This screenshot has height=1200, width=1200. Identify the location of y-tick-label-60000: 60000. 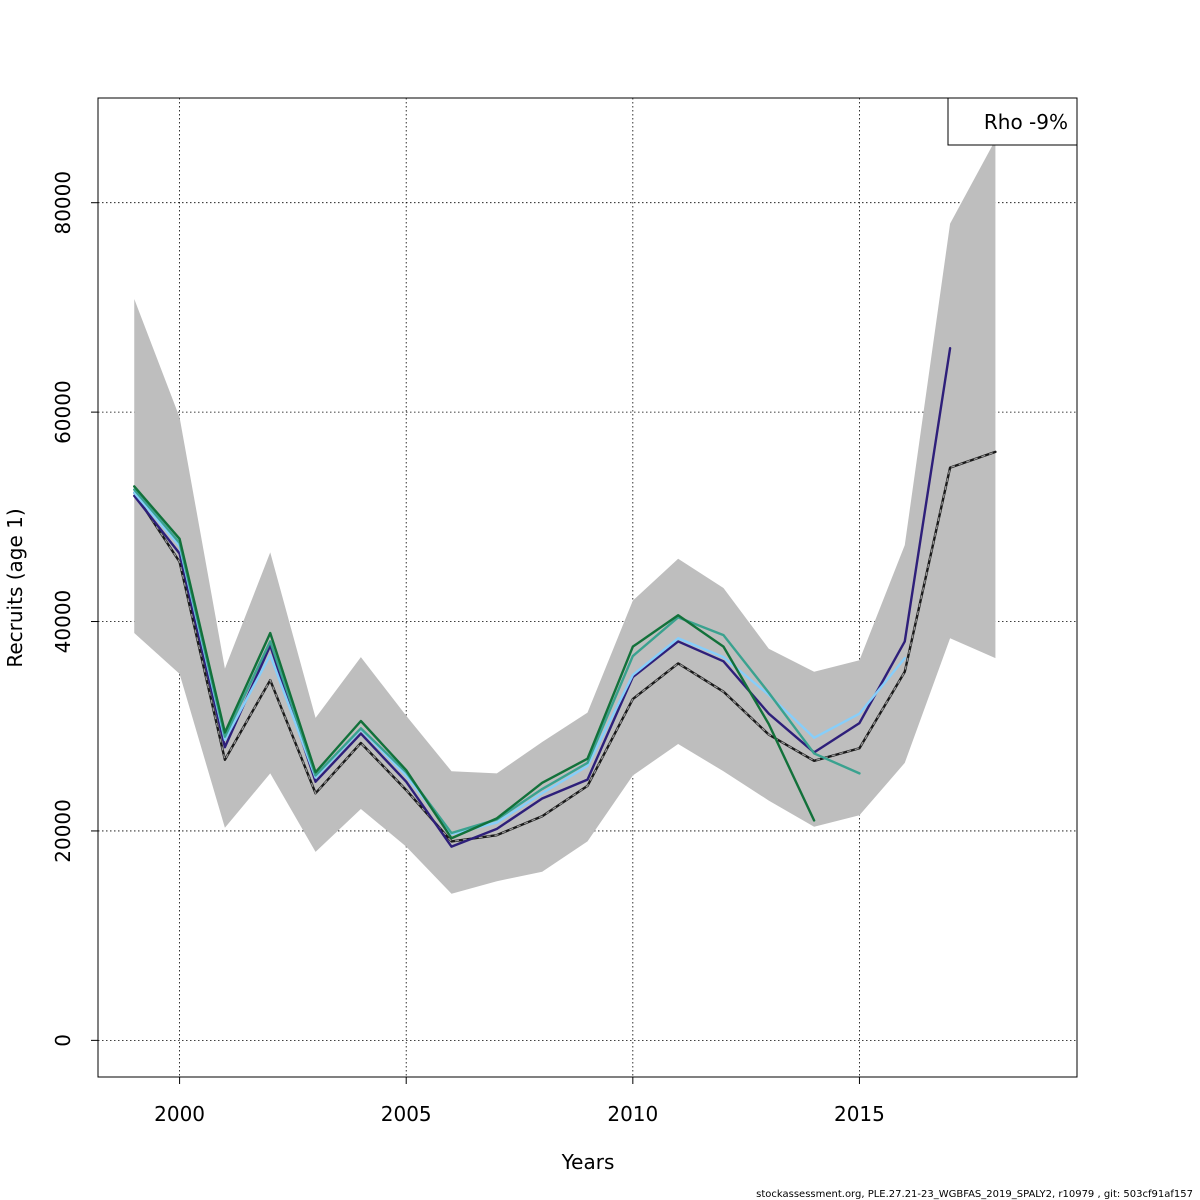
(63, 412).